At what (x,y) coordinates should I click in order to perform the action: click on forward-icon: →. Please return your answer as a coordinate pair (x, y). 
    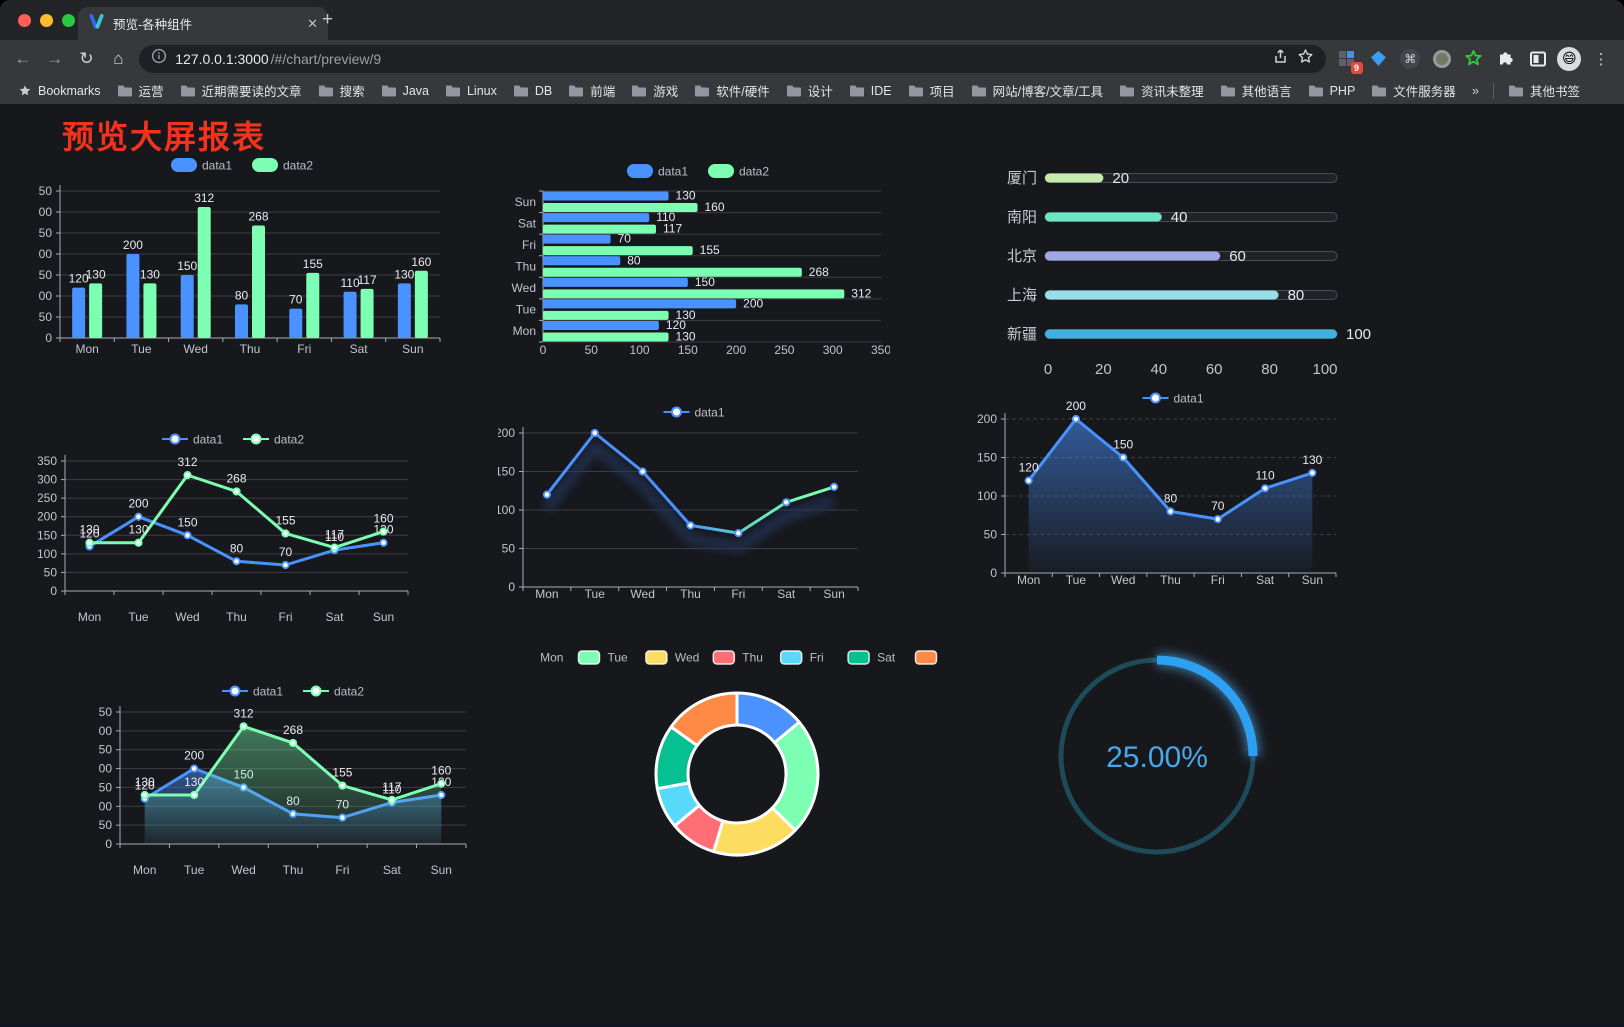
    Looking at the image, I should click on (55, 58).